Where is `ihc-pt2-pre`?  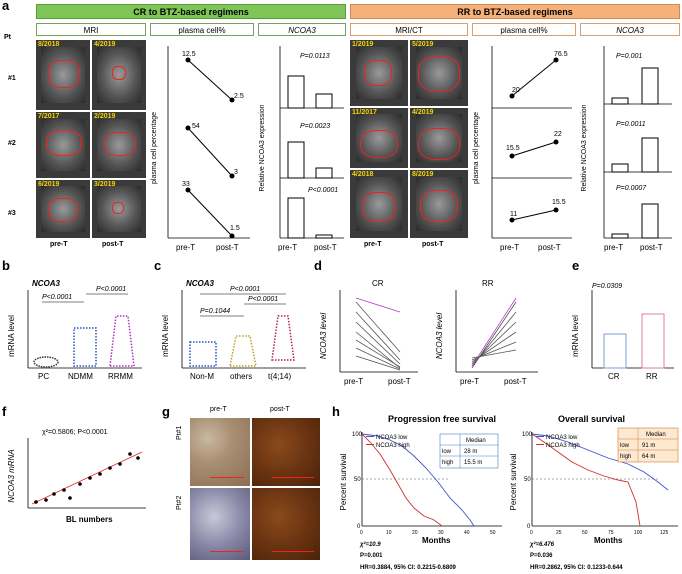 ihc-pt2-pre is located at coordinates (220, 524).